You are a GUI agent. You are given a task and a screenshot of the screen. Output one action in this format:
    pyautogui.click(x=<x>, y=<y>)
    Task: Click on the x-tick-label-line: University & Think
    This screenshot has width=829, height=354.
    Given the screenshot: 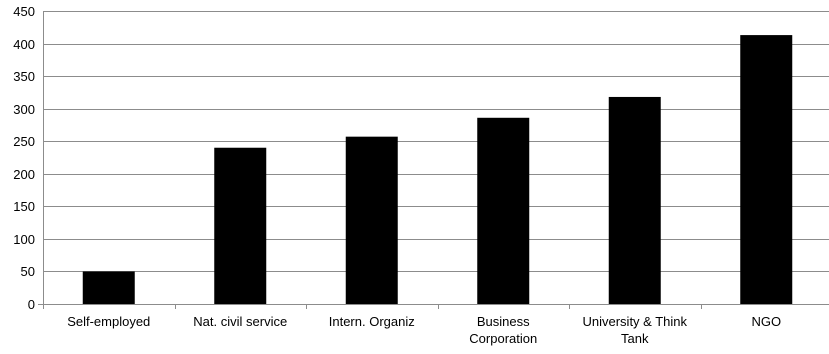 What is the action you would take?
    pyautogui.click(x=634, y=321)
    